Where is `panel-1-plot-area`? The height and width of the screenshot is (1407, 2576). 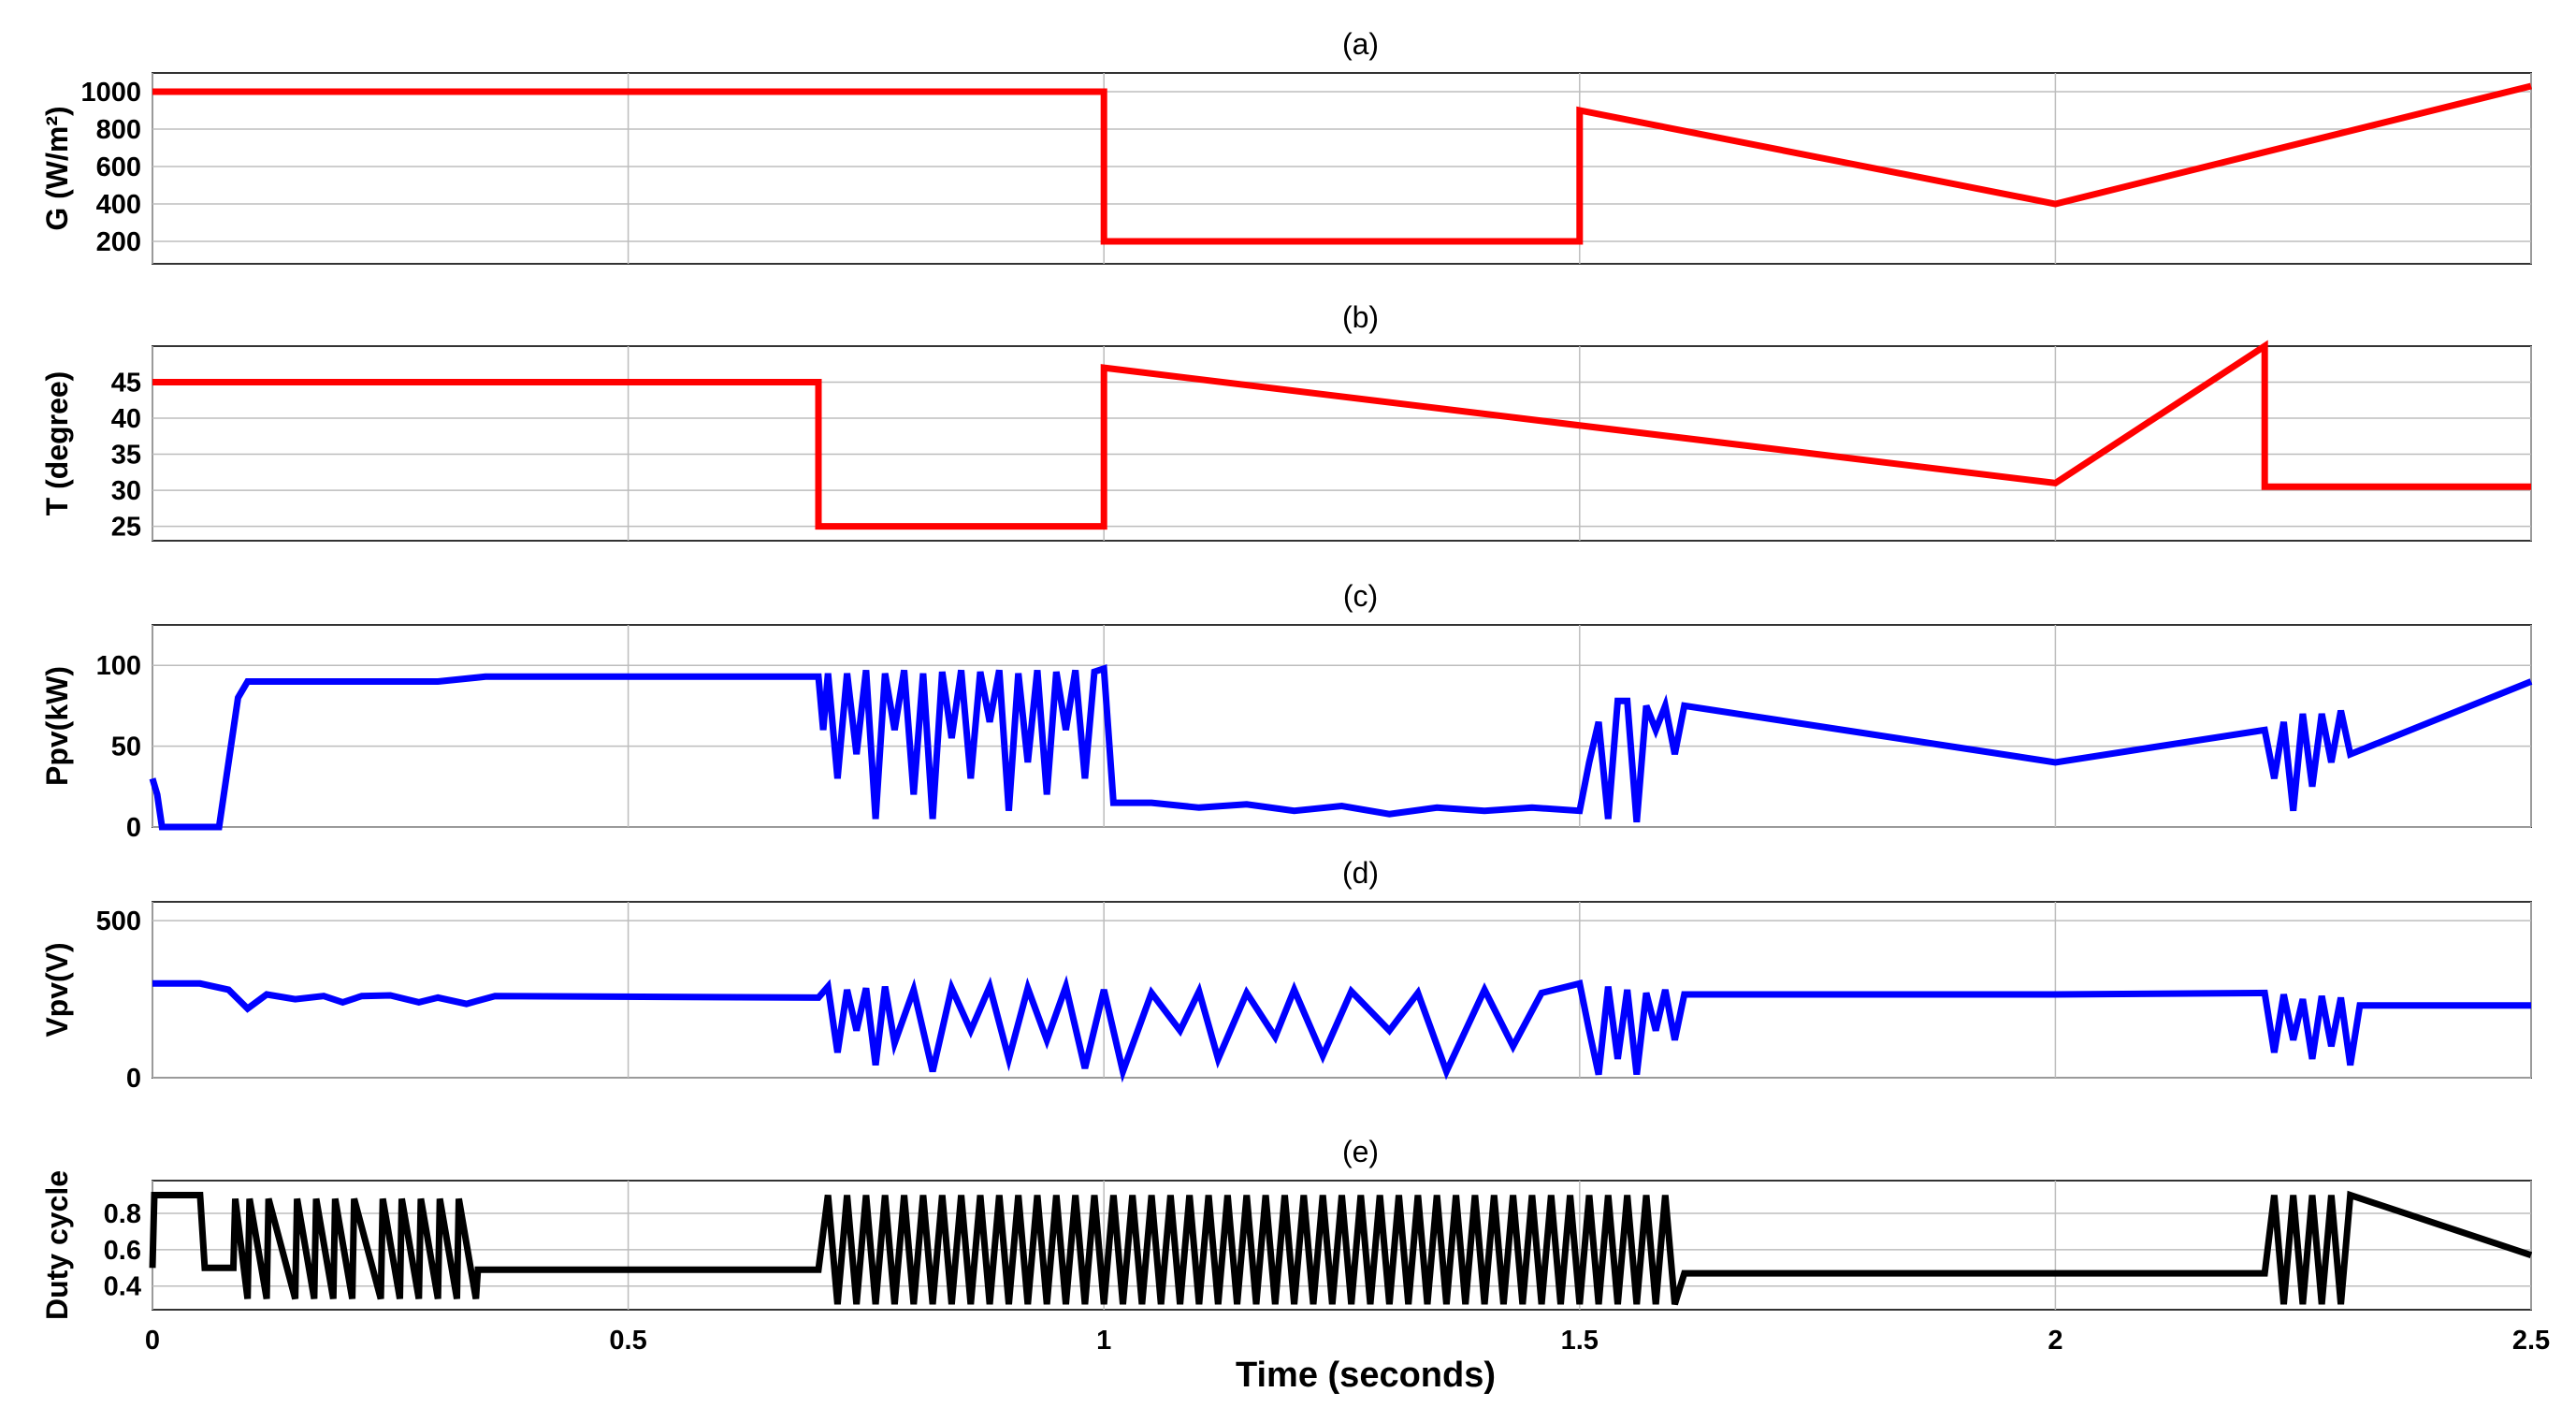
panel-1-plot-area is located at coordinates (1342, 168).